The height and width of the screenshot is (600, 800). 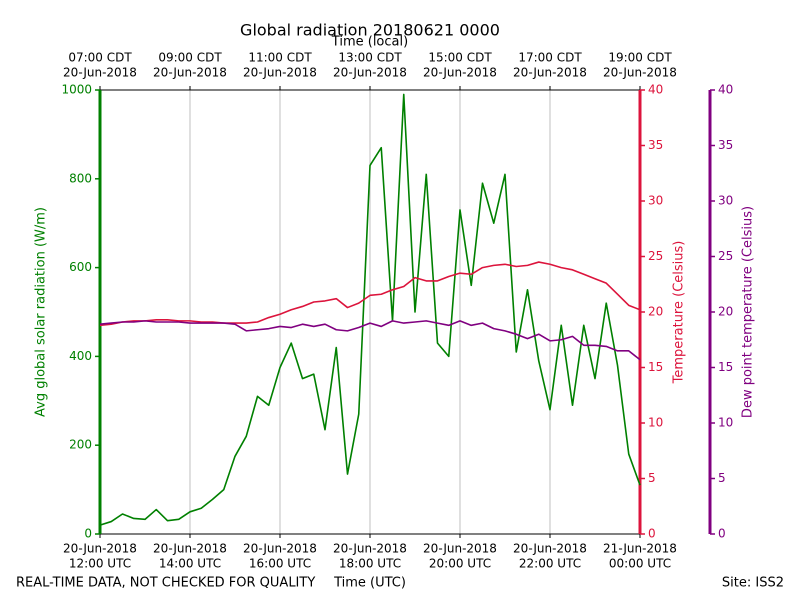 I want to click on y-tick-label: 800, so click(x=80, y=178).